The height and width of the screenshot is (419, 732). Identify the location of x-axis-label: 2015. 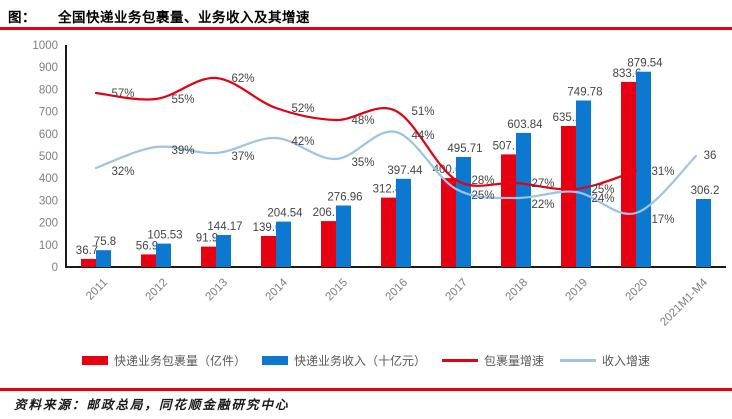
(337, 290).